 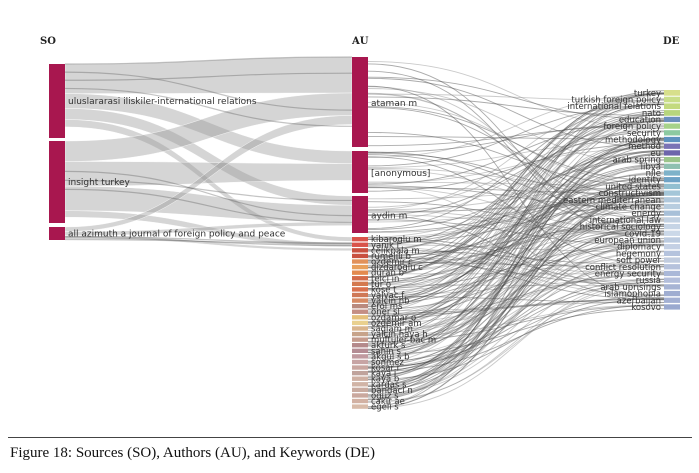 What do you see at coordinates (639, 301) in the screenshot?
I see `keyword-label: azerbaijan` at bounding box center [639, 301].